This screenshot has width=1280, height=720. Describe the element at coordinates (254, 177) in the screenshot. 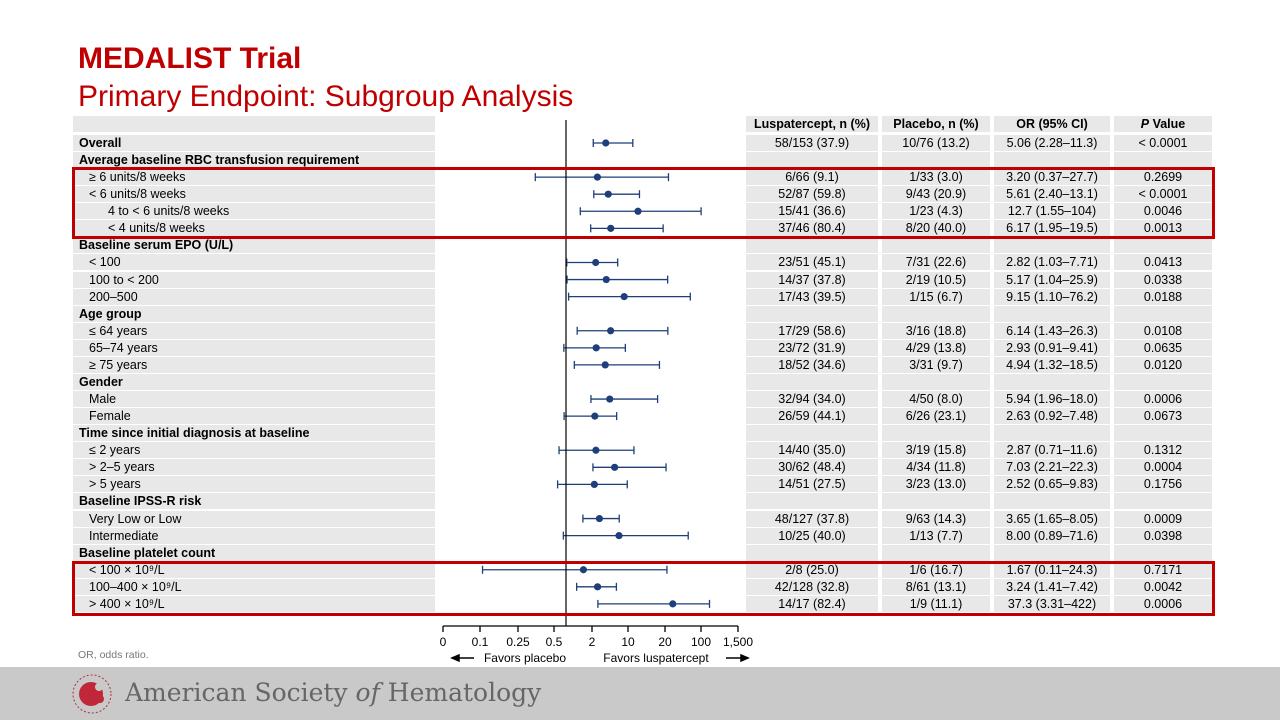

I see `subgroup-label: ≥ 6 units/8 weeks` at that location.